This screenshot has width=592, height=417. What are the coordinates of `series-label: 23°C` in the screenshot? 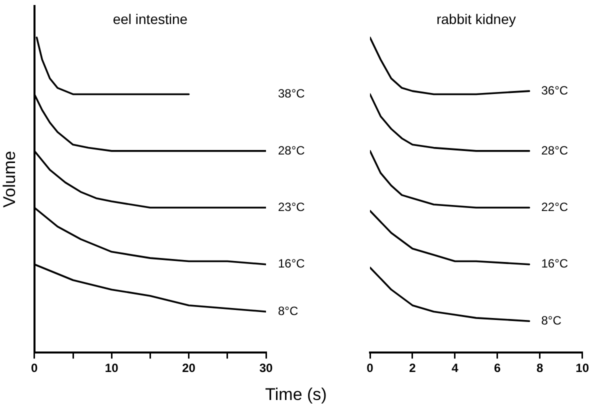 It's located at (292, 207).